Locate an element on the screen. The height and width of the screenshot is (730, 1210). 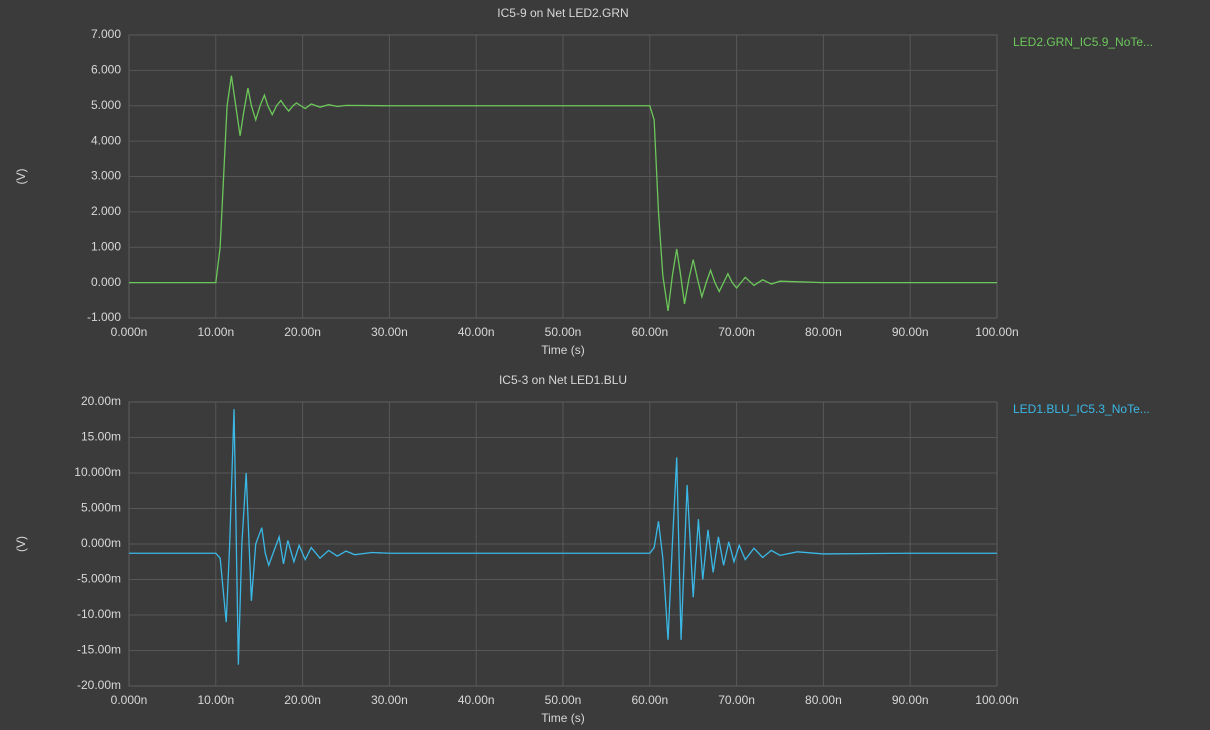
y-tick-label: 10.000m is located at coordinates (97, 472).